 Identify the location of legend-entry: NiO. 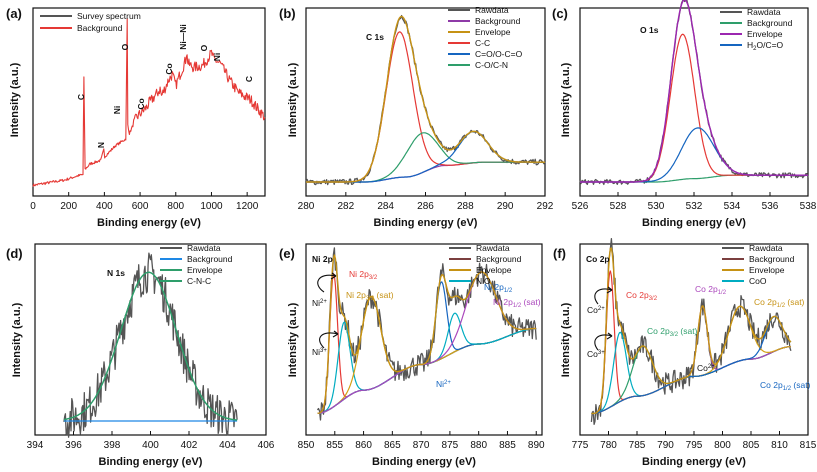
(483, 281).